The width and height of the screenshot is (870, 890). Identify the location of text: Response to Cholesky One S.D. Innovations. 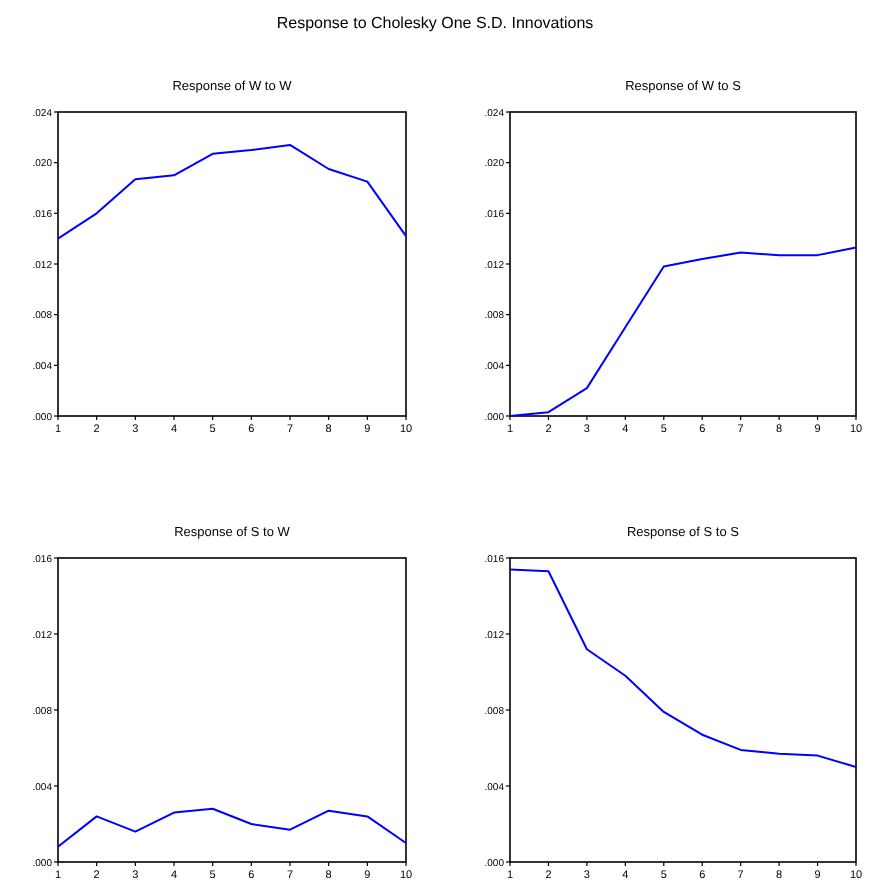
(435, 23).